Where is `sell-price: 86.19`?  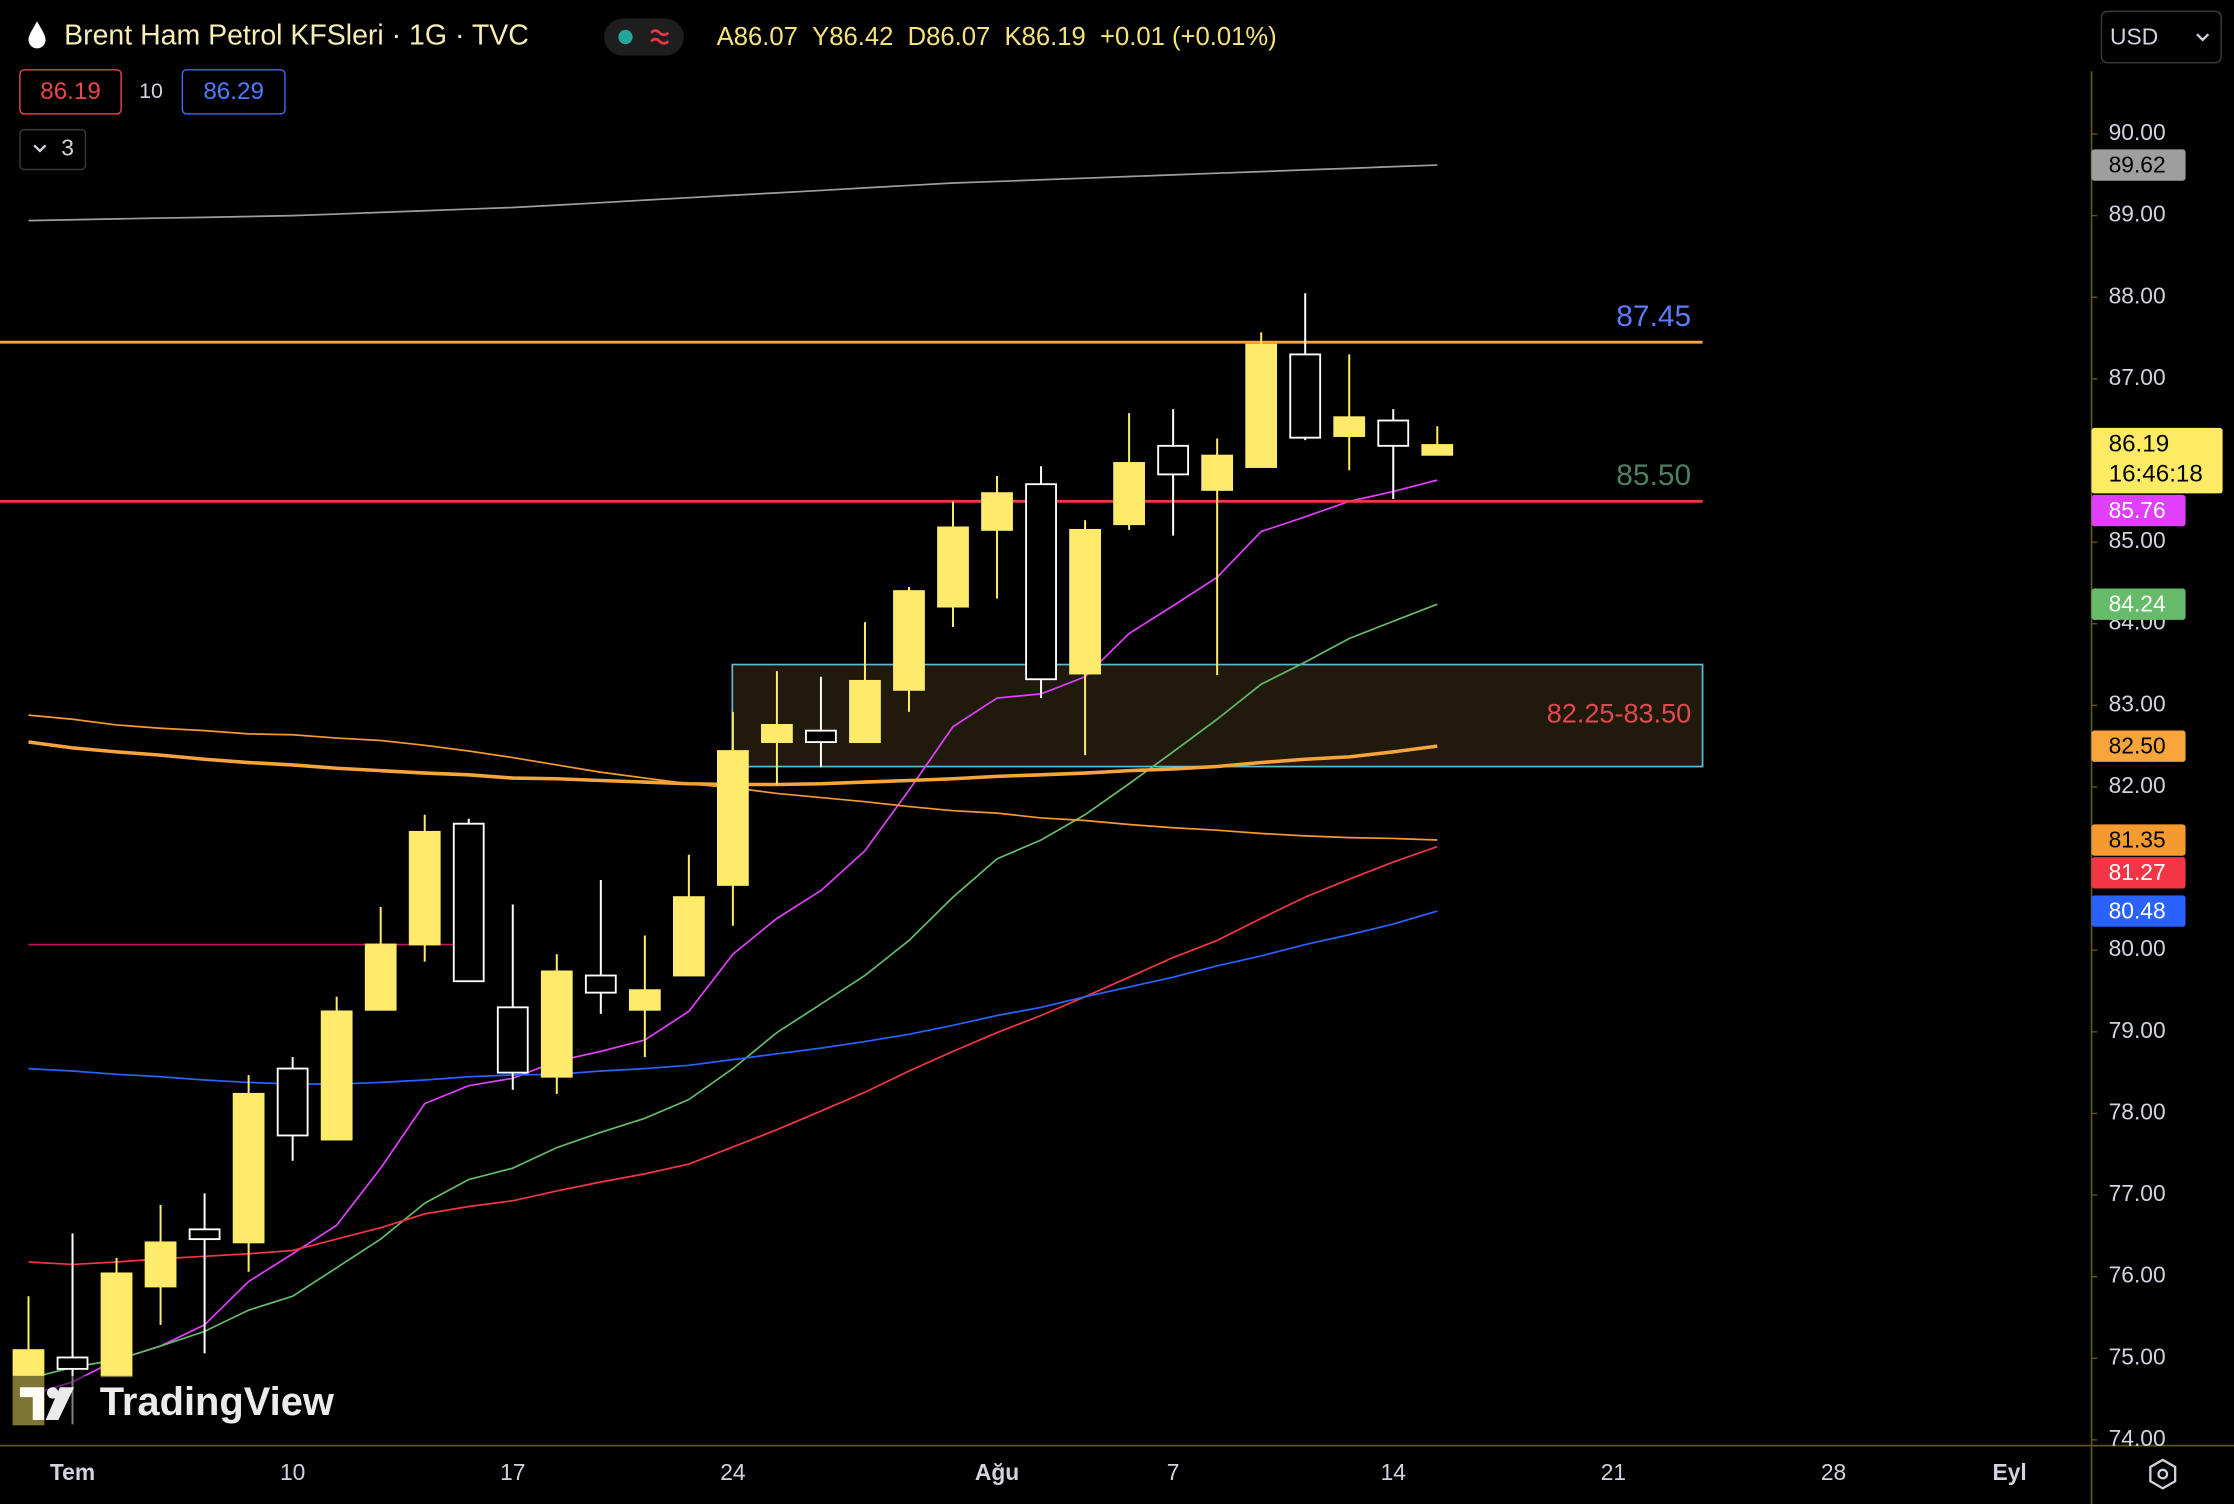
sell-price: 86.19 is located at coordinates (70, 91).